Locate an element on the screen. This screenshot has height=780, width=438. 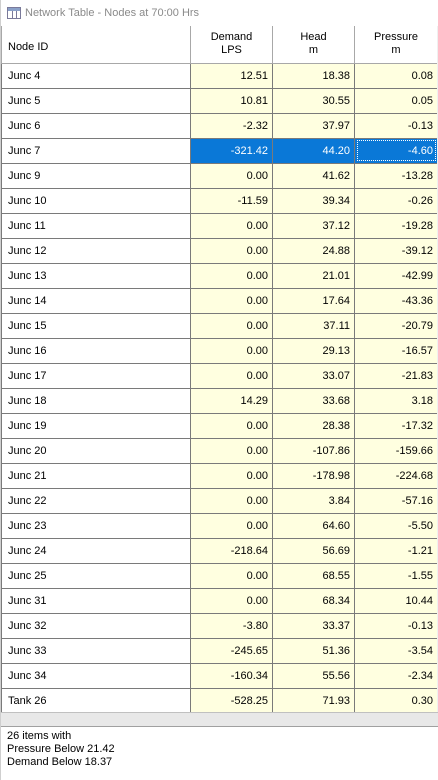
table-row: Junc 13 0.00 21.01 -42.99 is located at coordinates (219, 276).